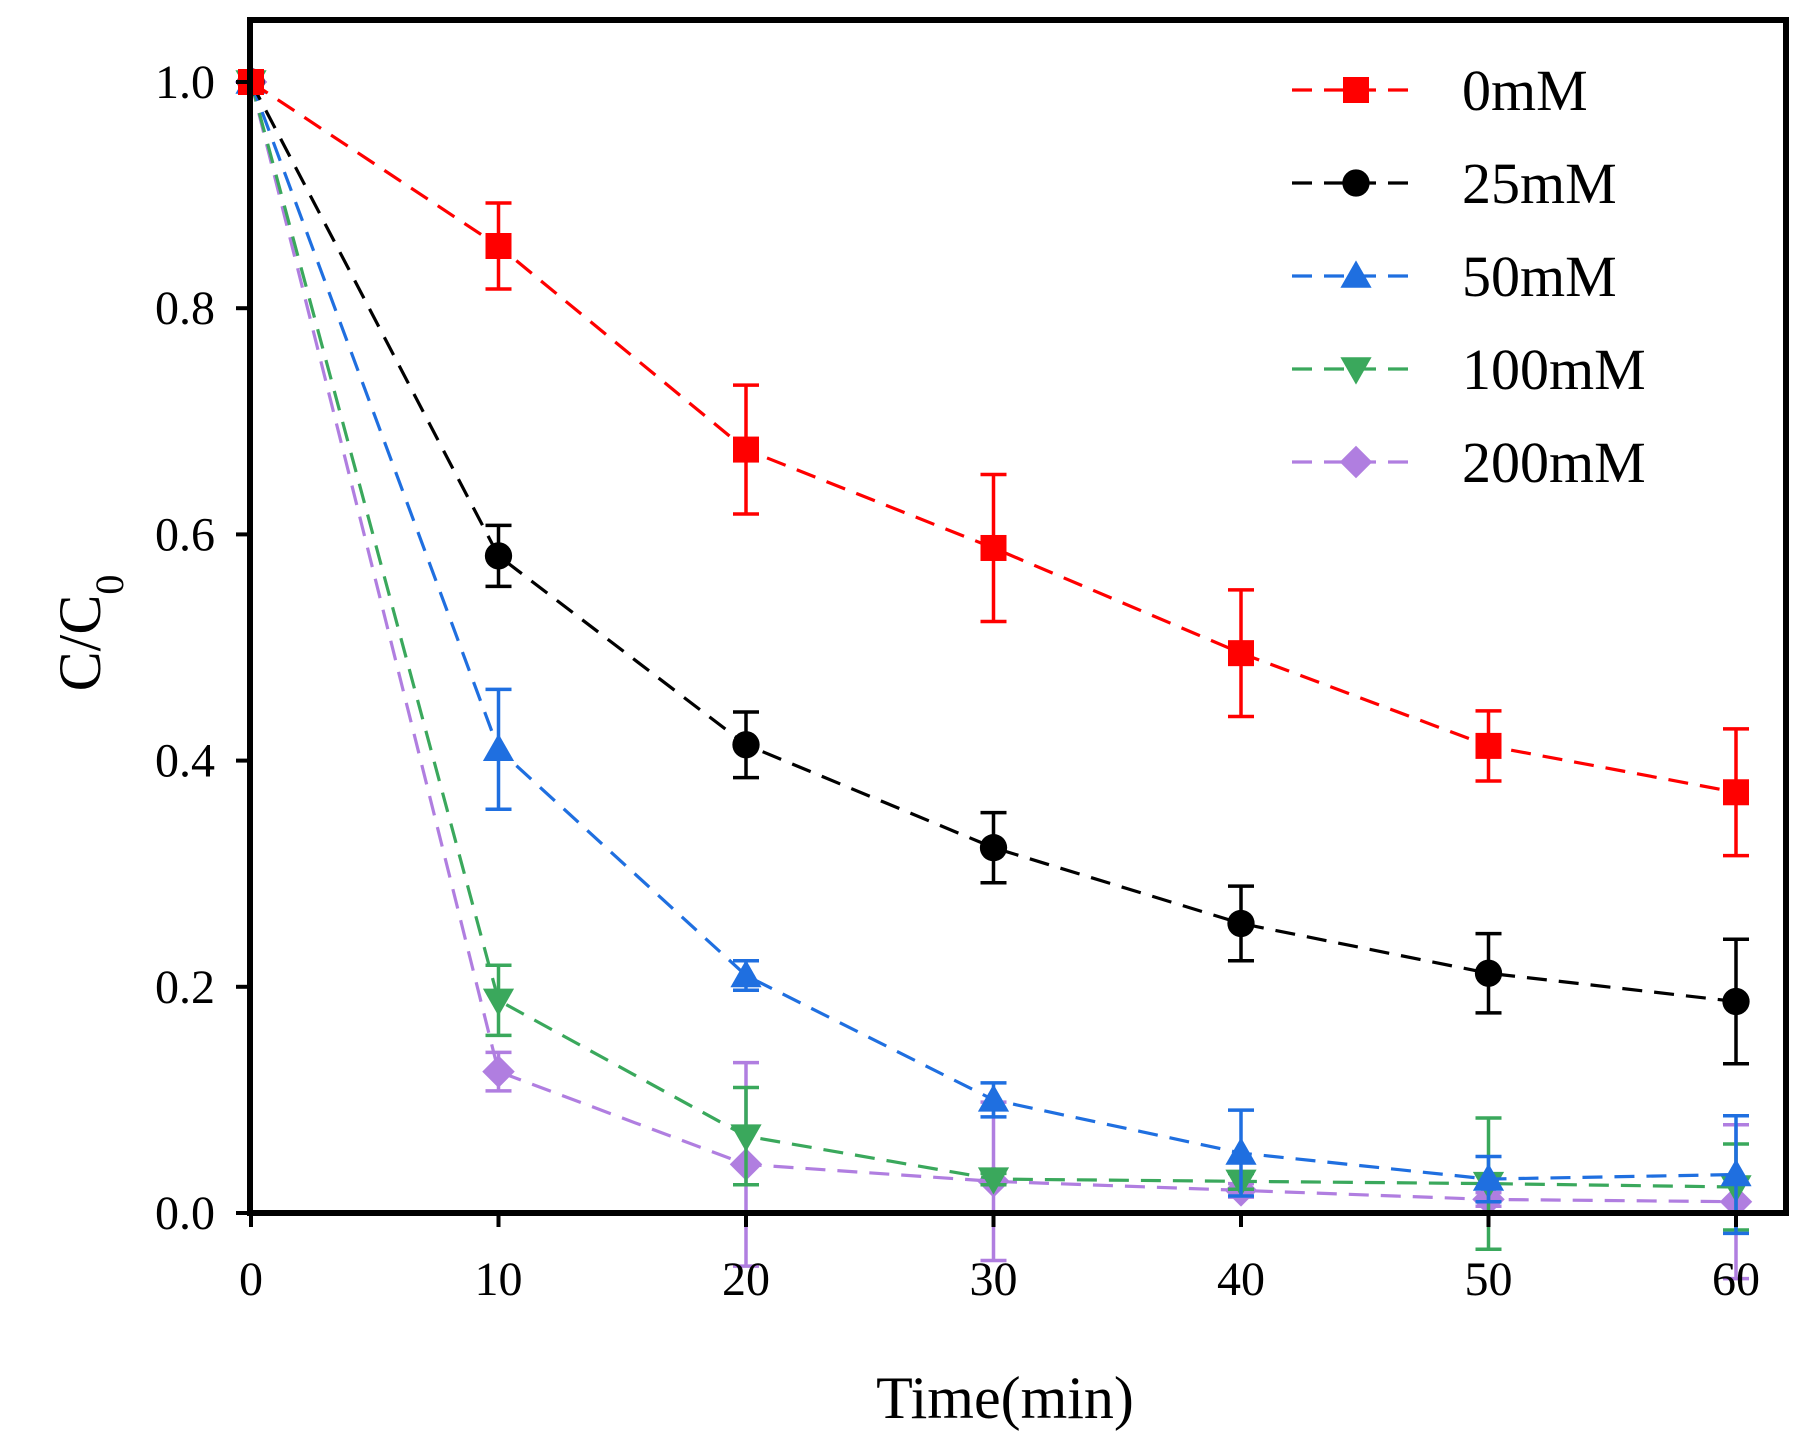 Image resolution: width=1803 pixels, height=1441 pixels. Describe the element at coordinates (1554, 462) in the screenshot. I see `legend-label: 200mM` at that location.